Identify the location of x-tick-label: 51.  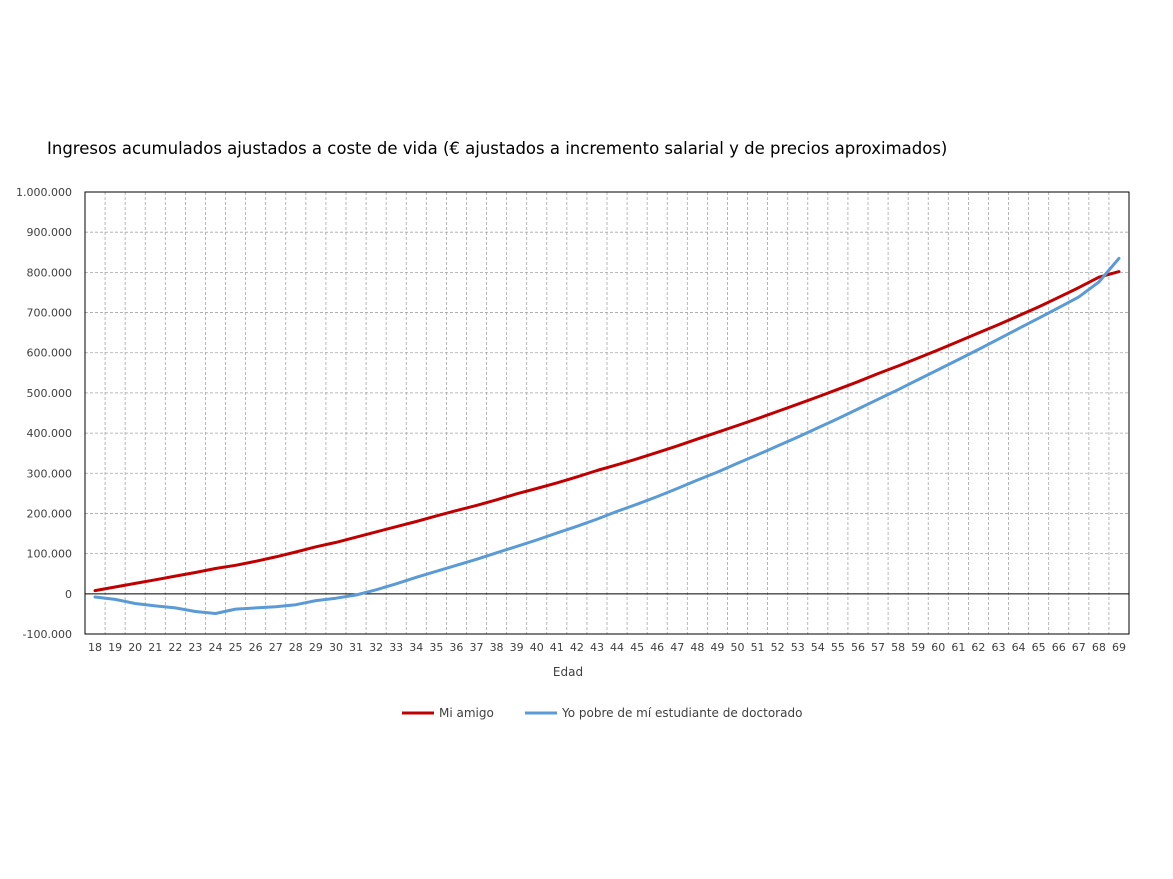
(758, 647).